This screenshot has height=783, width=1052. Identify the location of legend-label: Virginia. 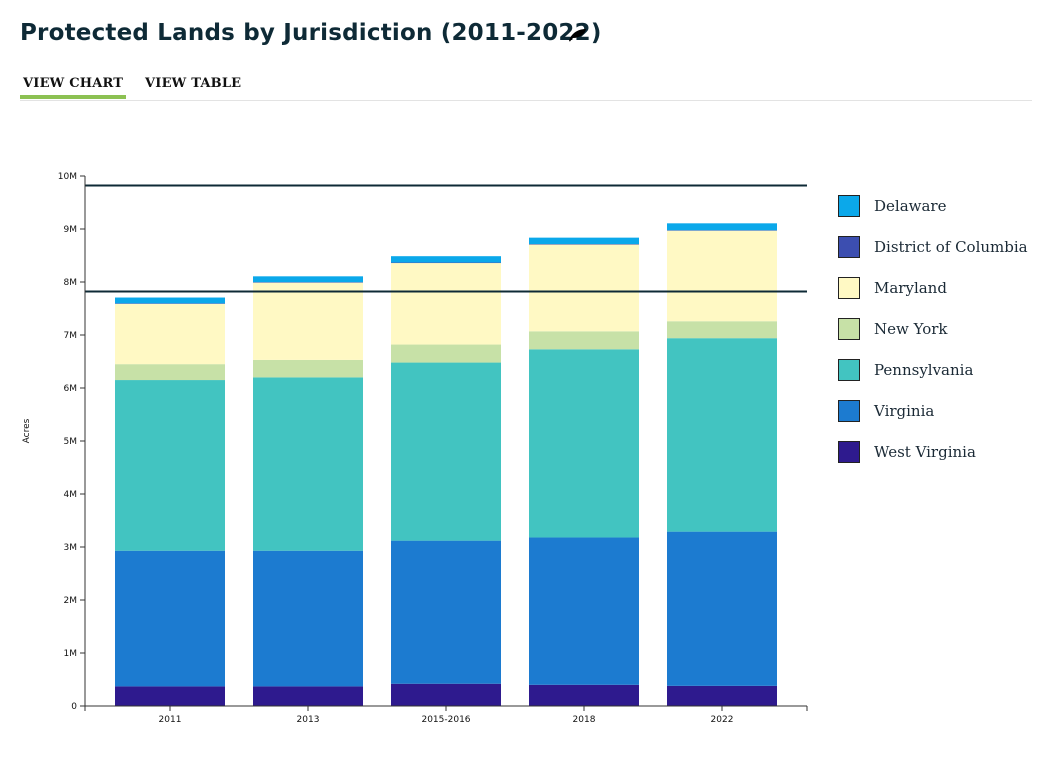
(904, 411).